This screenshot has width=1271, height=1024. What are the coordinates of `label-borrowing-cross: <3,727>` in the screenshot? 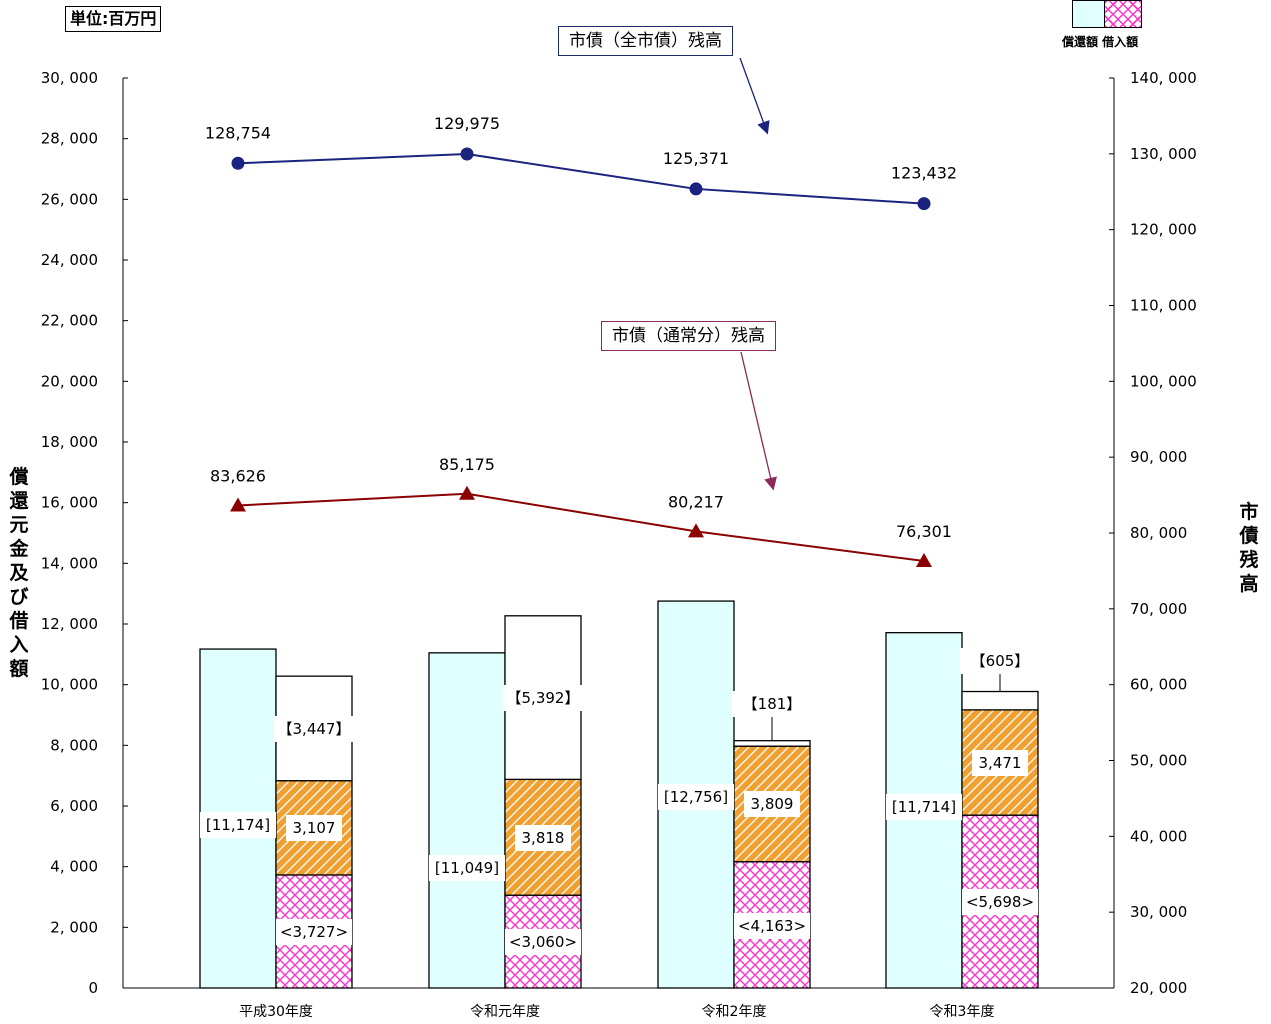 It's located at (314, 932).